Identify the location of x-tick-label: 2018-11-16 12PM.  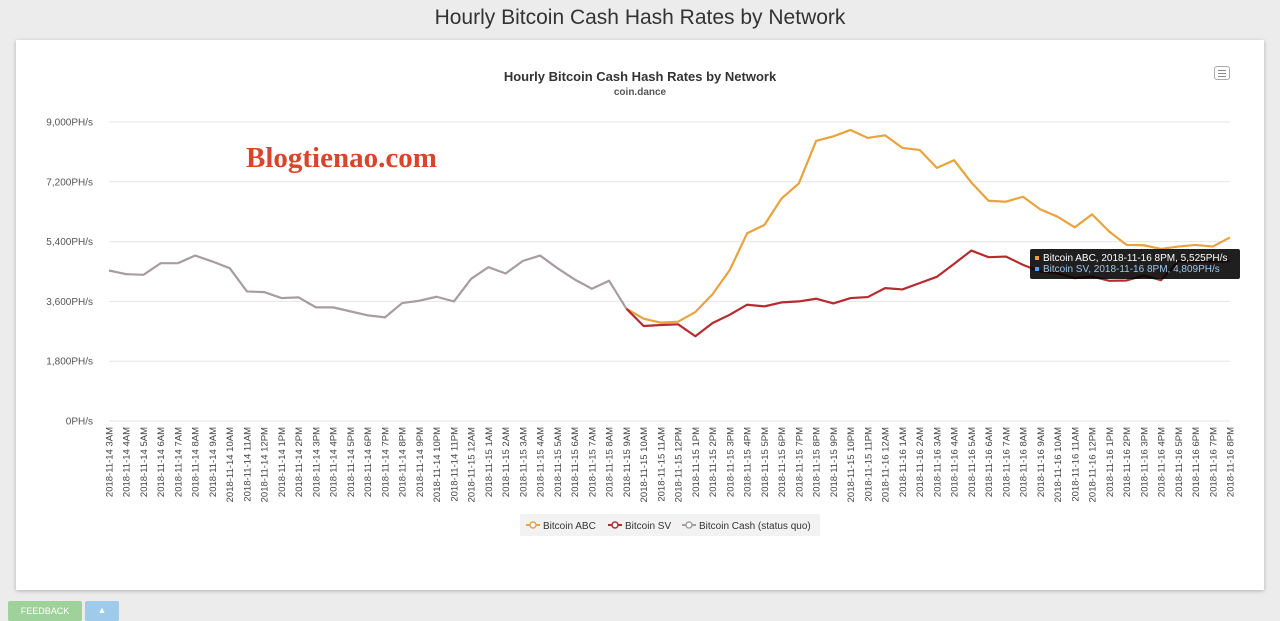
(1093, 464).